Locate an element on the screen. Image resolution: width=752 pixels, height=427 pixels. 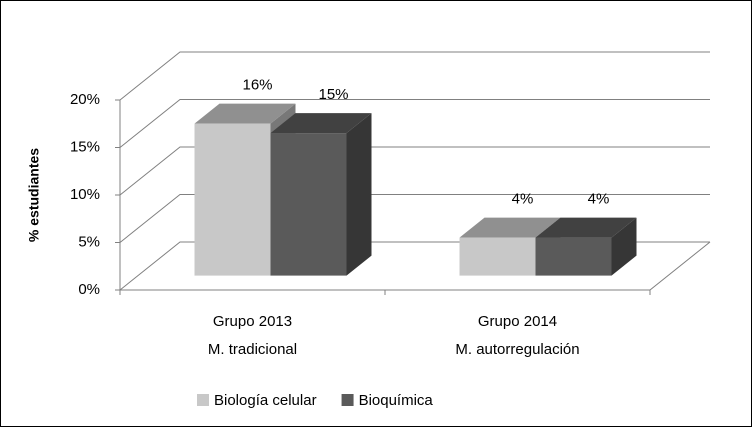
x-tick-label: Grupo 2013 is located at coordinates (252, 321).